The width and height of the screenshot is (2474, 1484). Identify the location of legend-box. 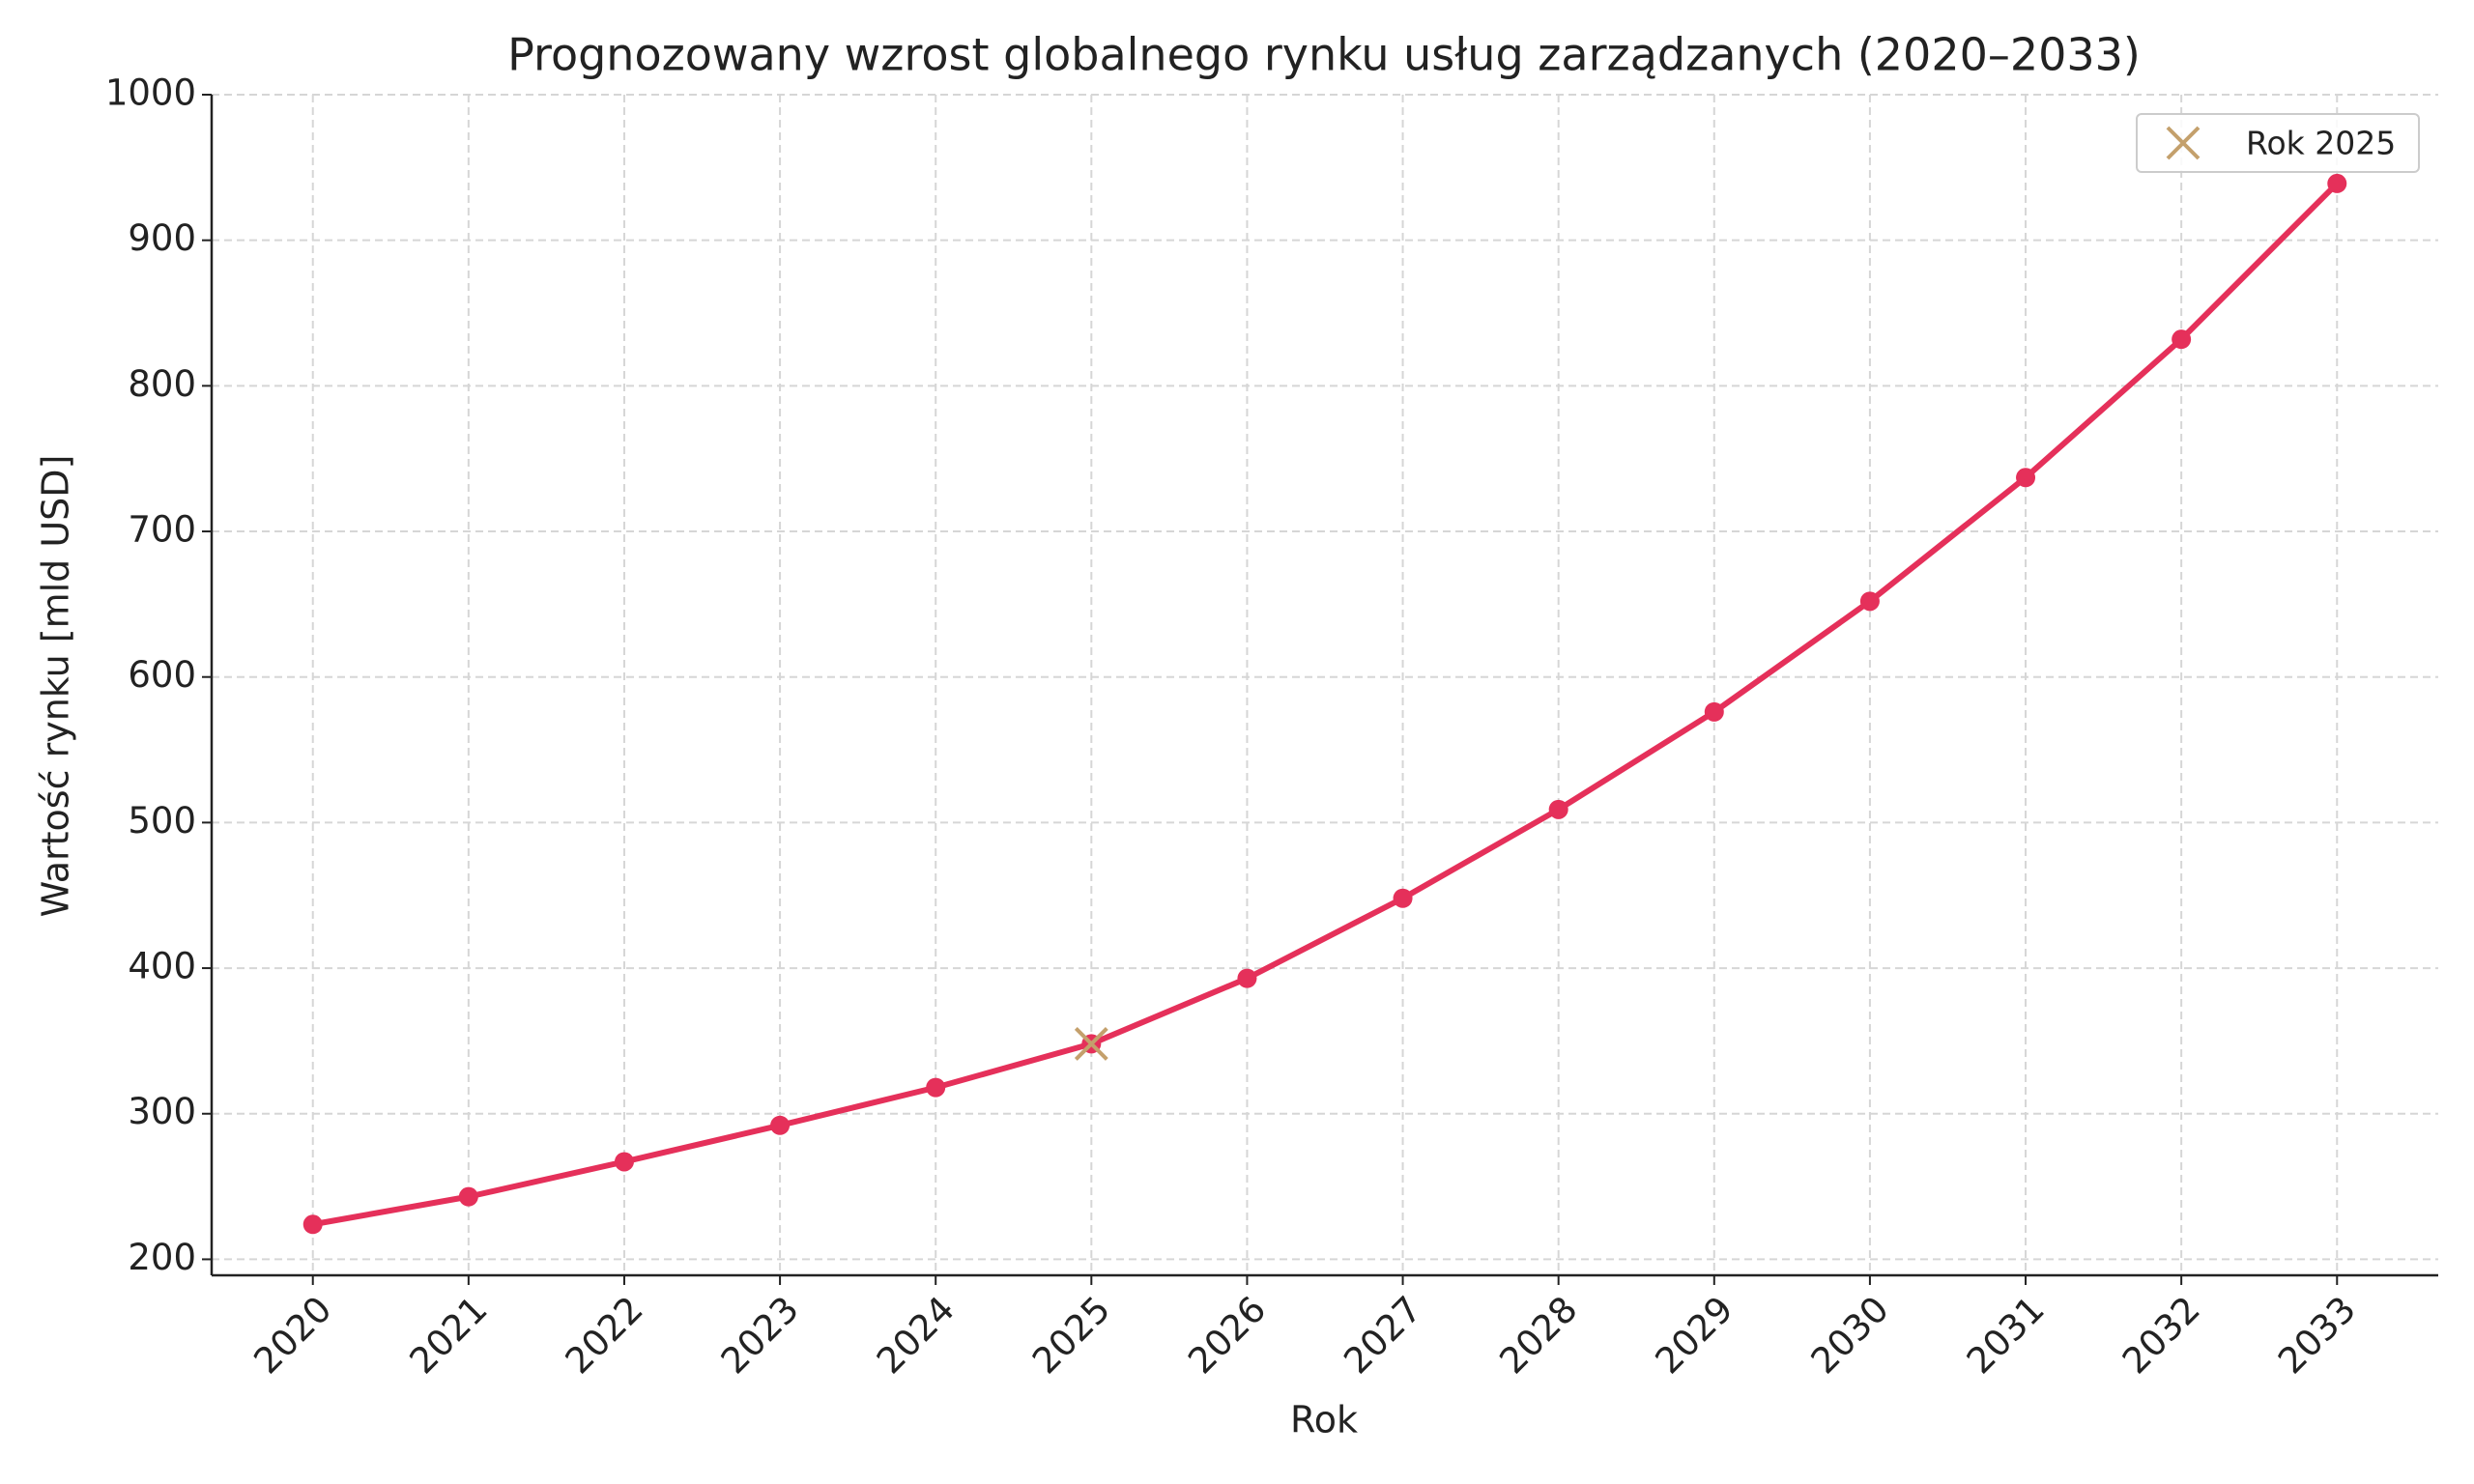
(2278, 143).